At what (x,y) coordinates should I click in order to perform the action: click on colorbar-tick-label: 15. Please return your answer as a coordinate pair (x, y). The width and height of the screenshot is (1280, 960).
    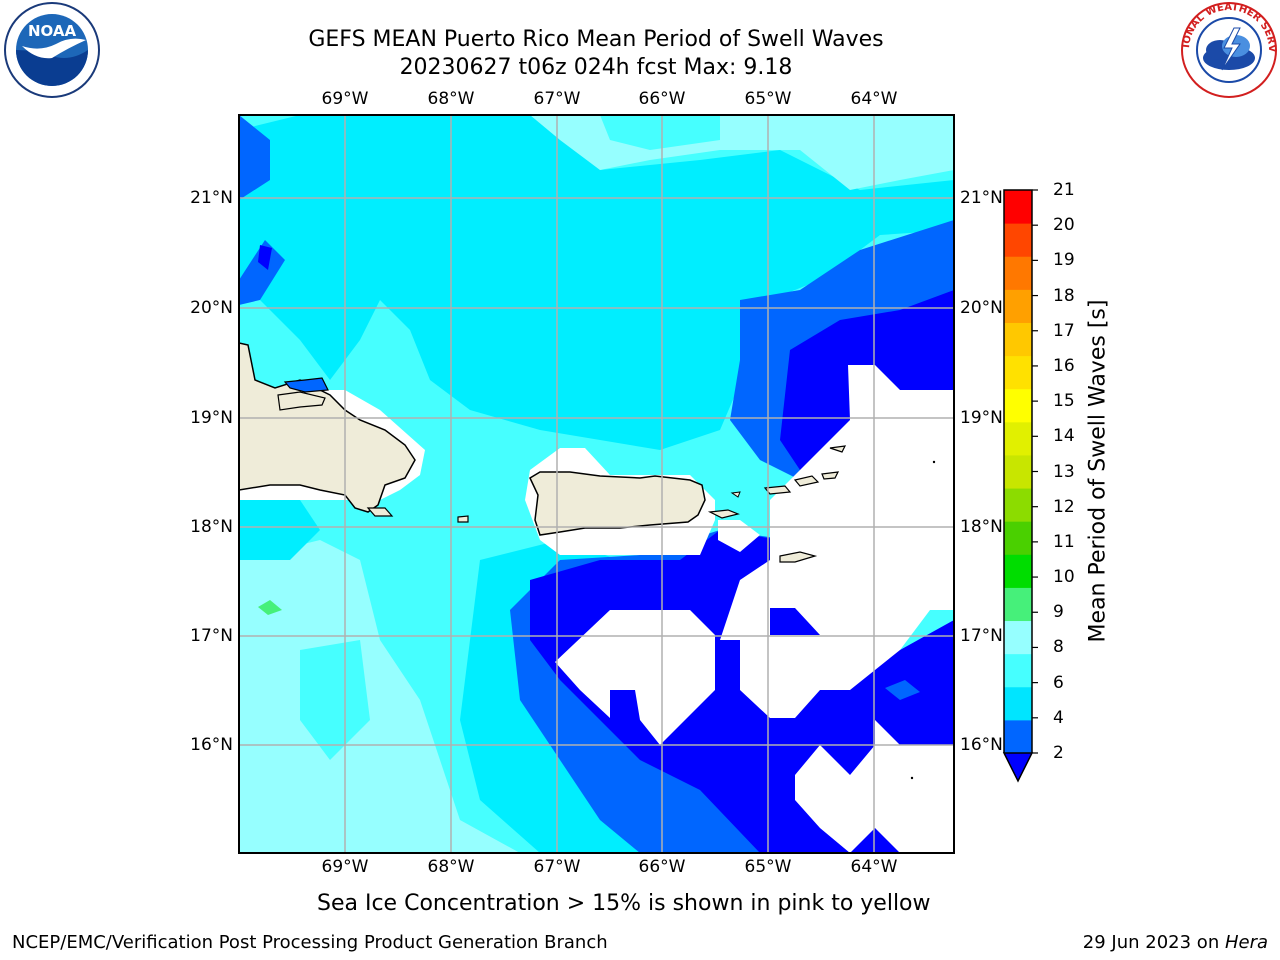
    Looking at the image, I should click on (1064, 401).